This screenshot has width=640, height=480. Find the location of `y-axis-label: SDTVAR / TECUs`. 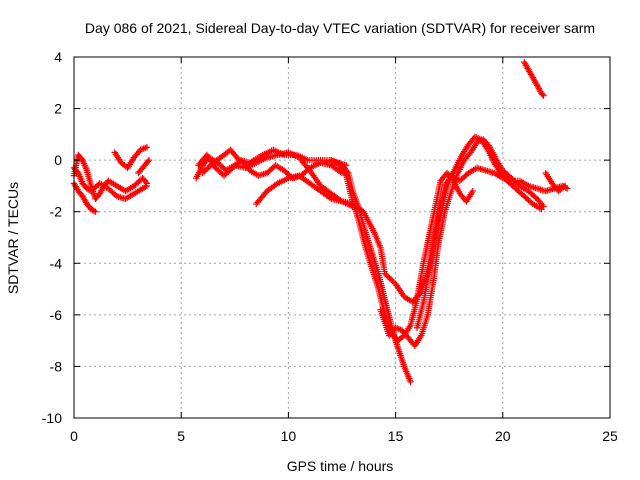

y-axis-label: SDTVAR / TECUs is located at coordinates (13, 238).